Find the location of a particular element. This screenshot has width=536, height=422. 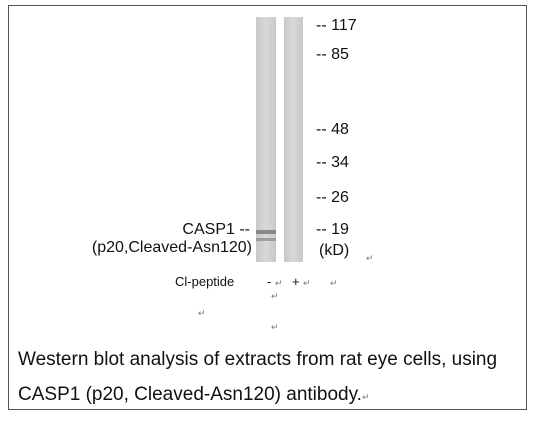

marker: -- 48 is located at coordinates (332, 129).